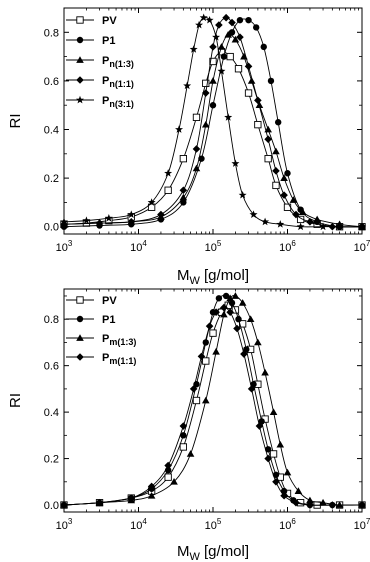  I want to click on legend: PV P1 Pn(1:3) Pn(1:1) Pn(3:1), so click(100, 62).